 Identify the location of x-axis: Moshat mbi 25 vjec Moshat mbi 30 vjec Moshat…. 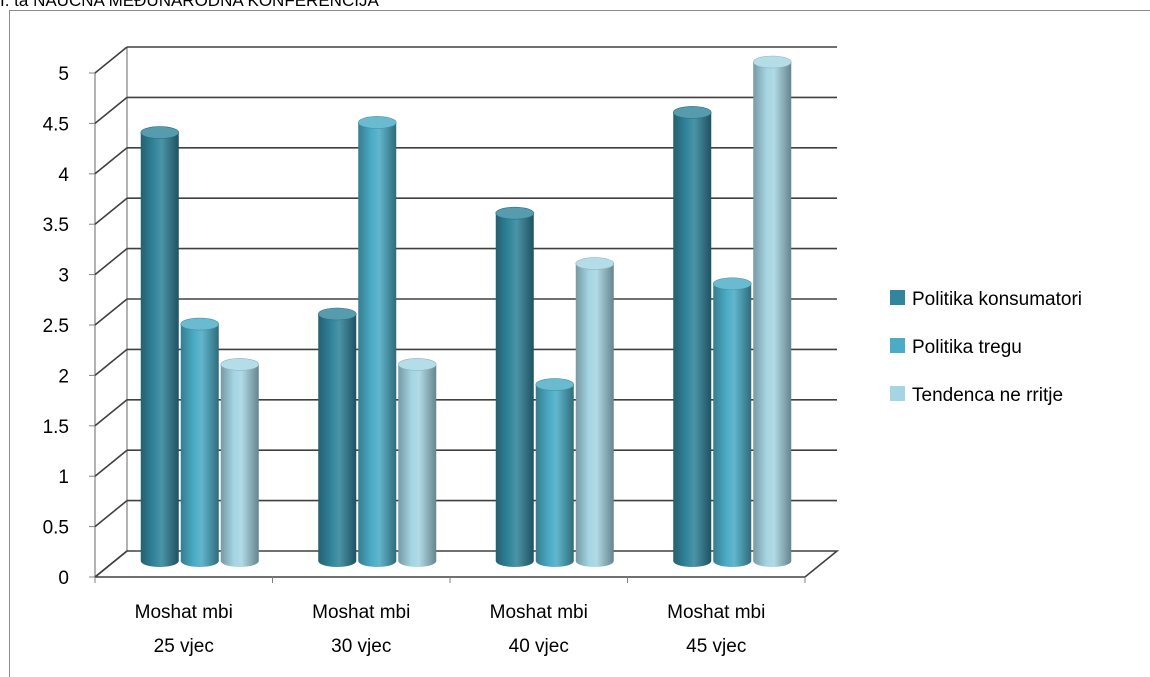
(450, 617).